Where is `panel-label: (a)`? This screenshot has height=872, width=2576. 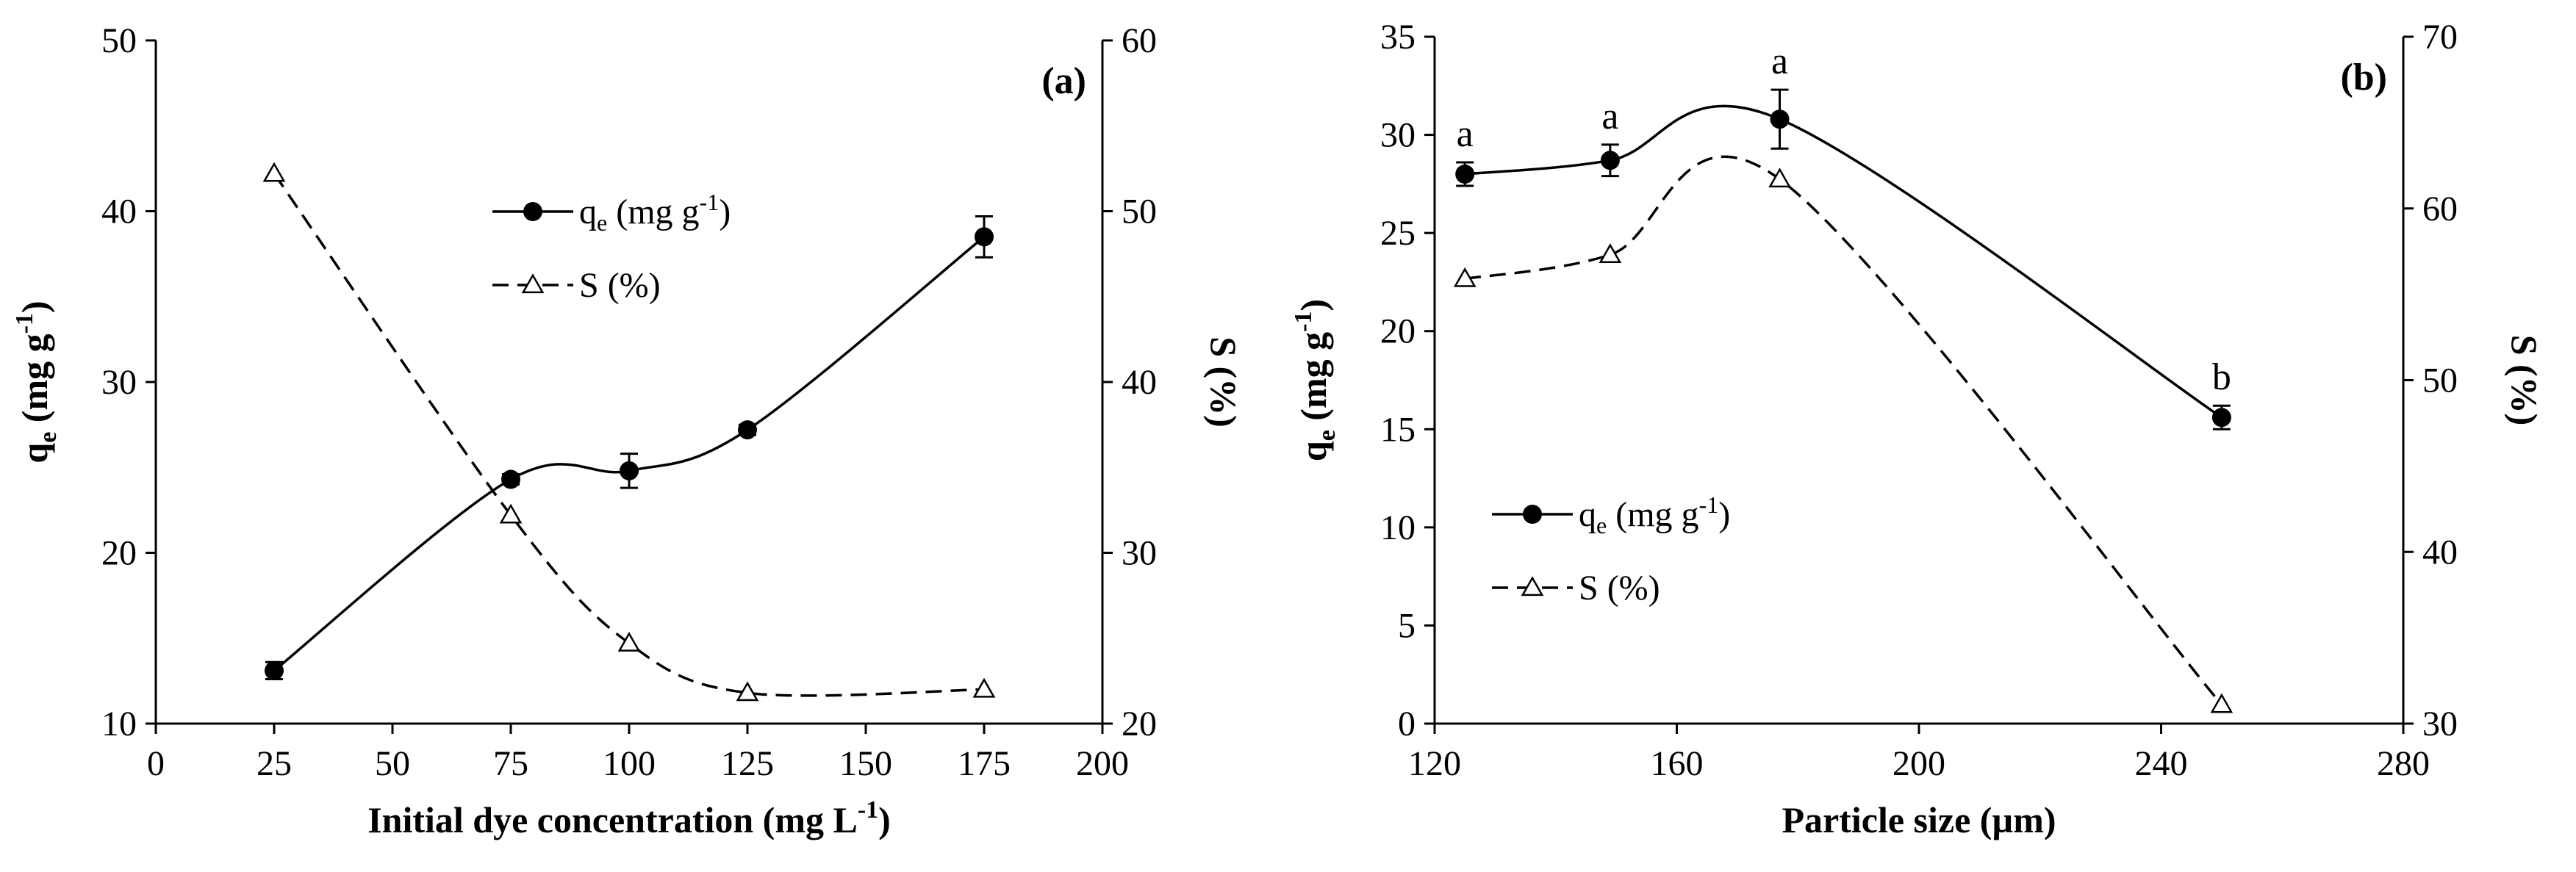
panel-label: (a) is located at coordinates (1063, 81).